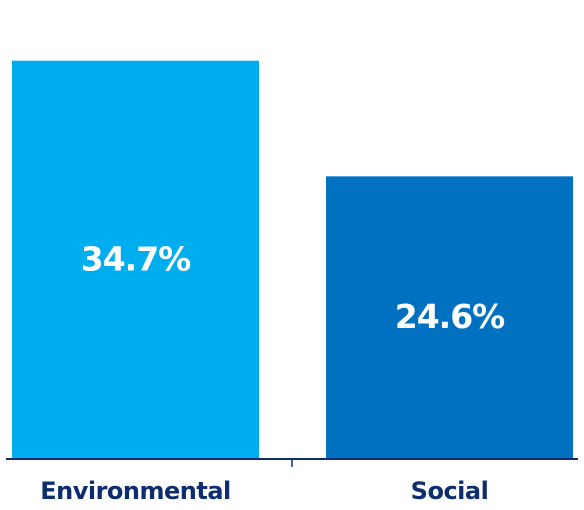 This screenshot has width=584, height=510. What do you see at coordinates (264, 491) in the screenshot?
I see `category-labels: Environmental Social` at bounding box center [264, 491].